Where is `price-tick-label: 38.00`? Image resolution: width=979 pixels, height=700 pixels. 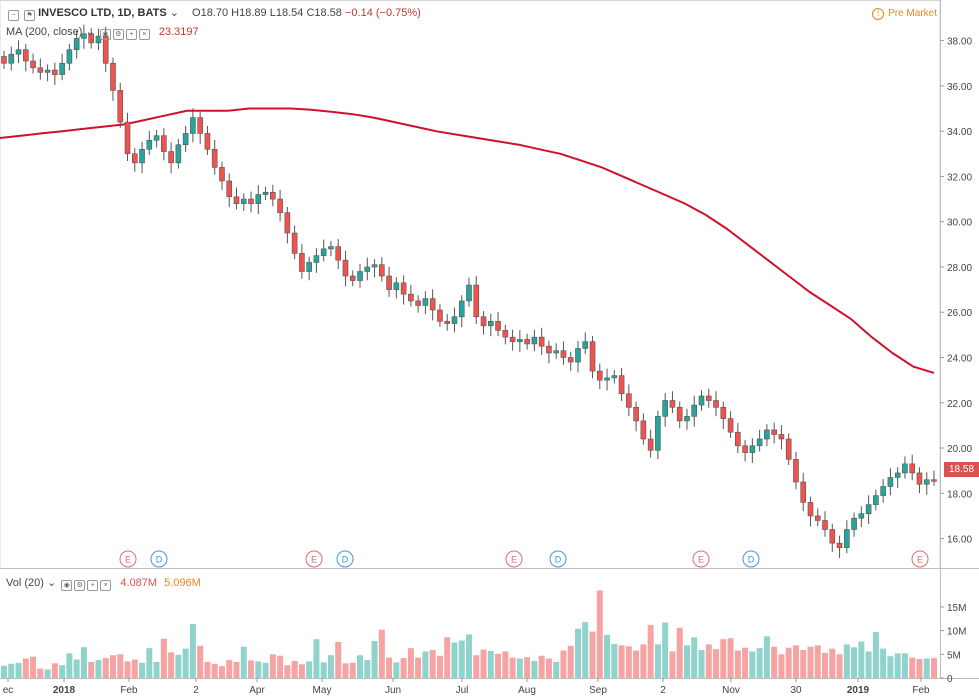 price-tick-label: 38.00 is located at coordinates (959, 42).